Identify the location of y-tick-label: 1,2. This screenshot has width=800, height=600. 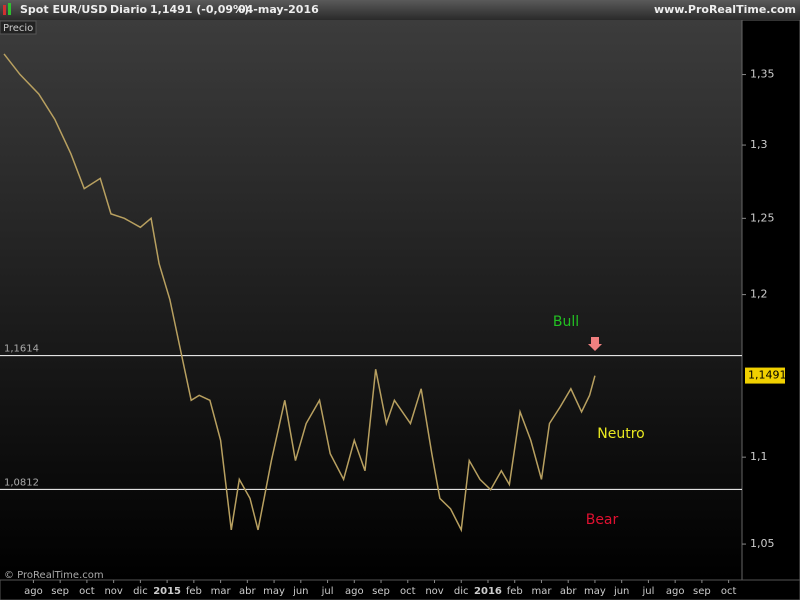
(759, 294).